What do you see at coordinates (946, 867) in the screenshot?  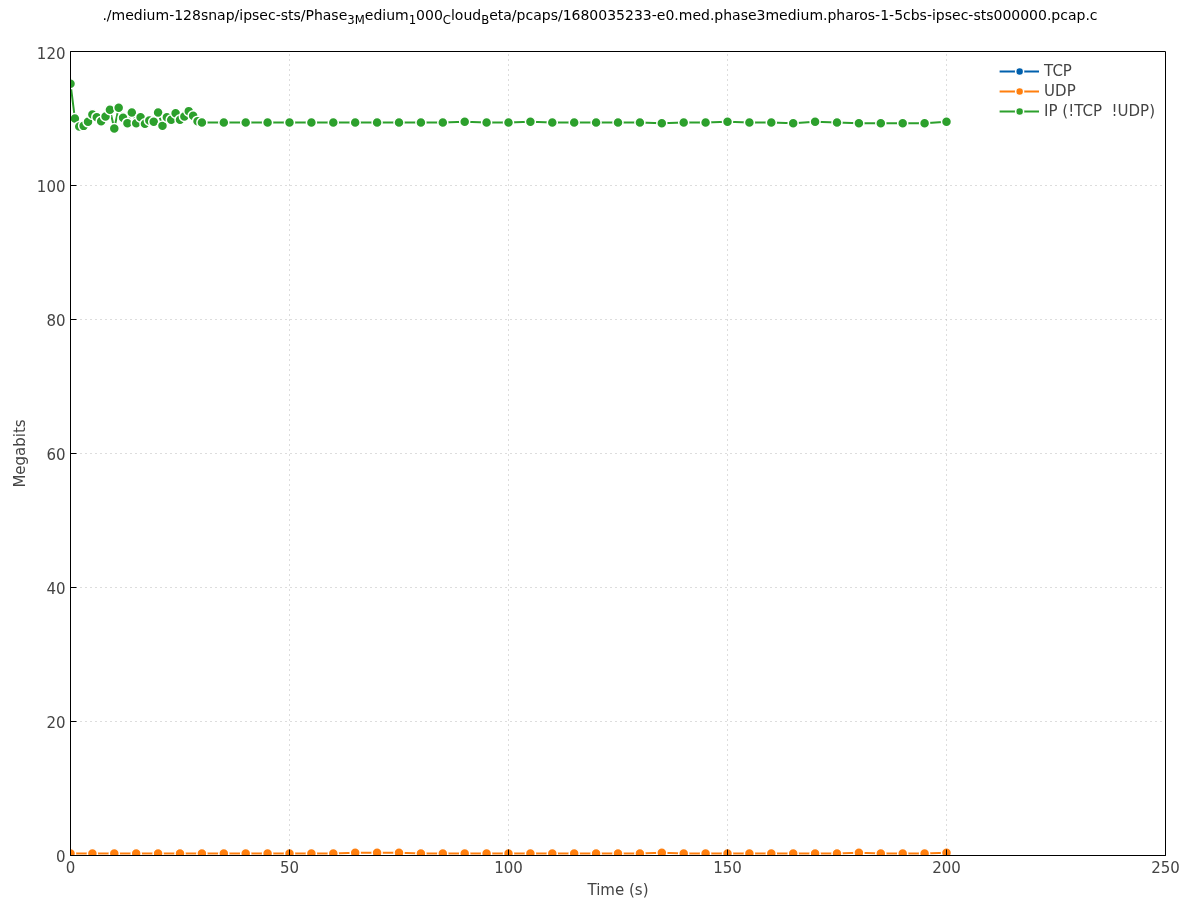 I see `x-tick-label: 200` at bounding box center [946, 867].